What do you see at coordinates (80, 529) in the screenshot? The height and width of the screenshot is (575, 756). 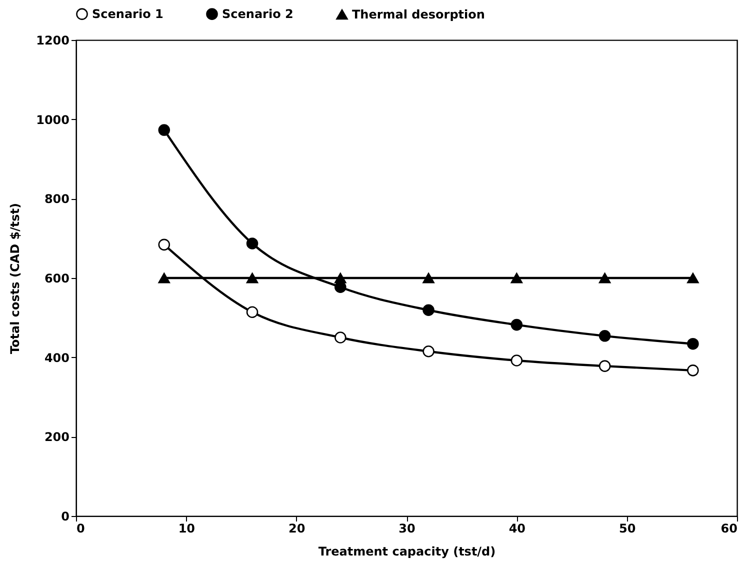 I see `x-tick-label: 0` at bounding box center [80, 529].